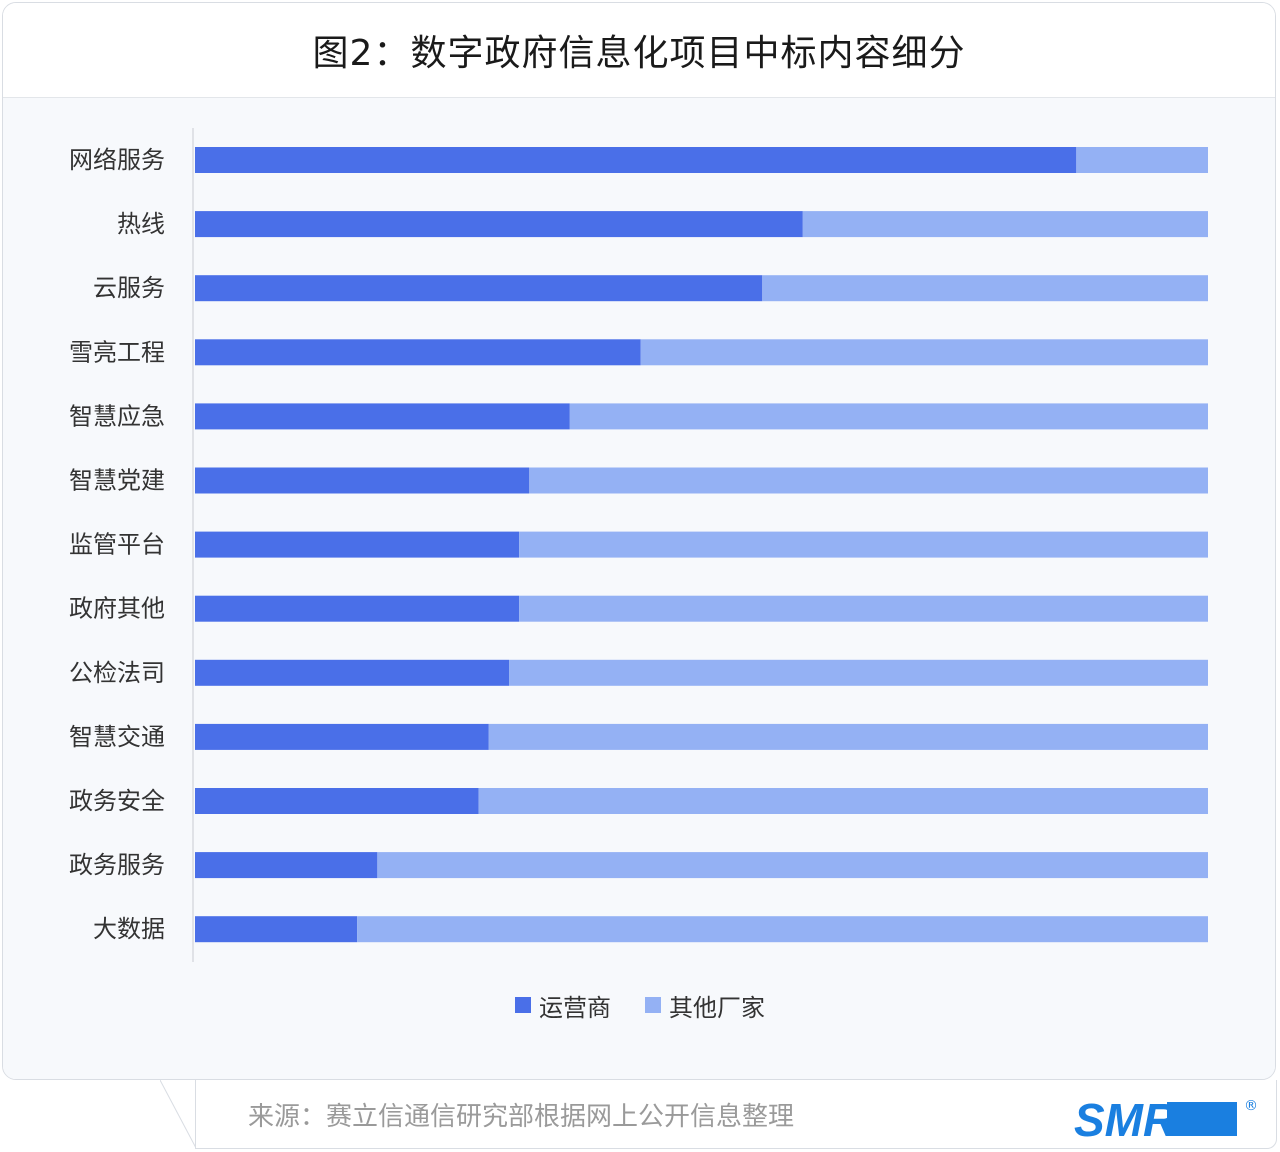 This screenshot has width=1280, height=1152. Describe the element at coordinates (129, 929) in the screenshot. I see `category-label: 大数据` at that location.